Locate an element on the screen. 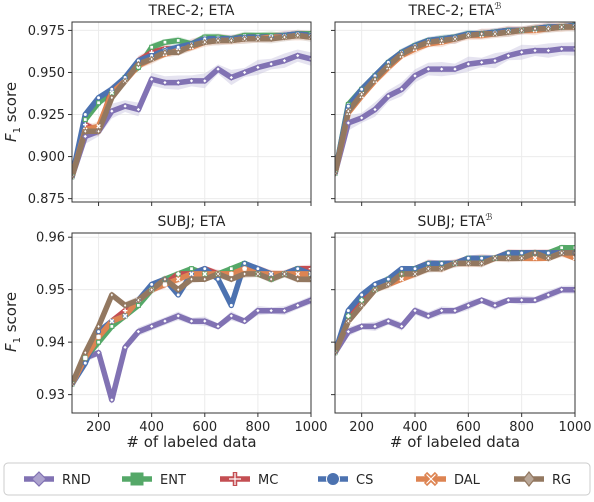 Image resolution: width=594 pixels, height=502 pixels. x-tick-label: 400 is located at coordinates (415, 427).